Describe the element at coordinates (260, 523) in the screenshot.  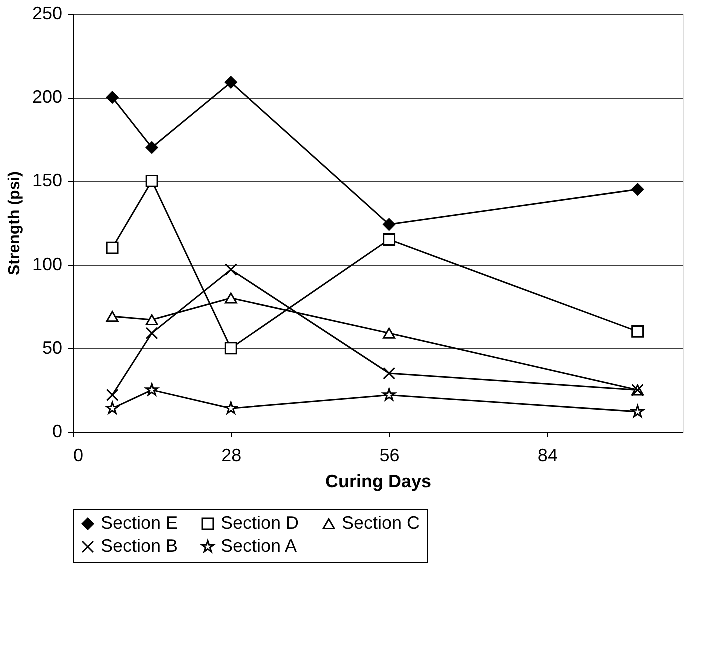
I see `legend-label: Section D` at that location.